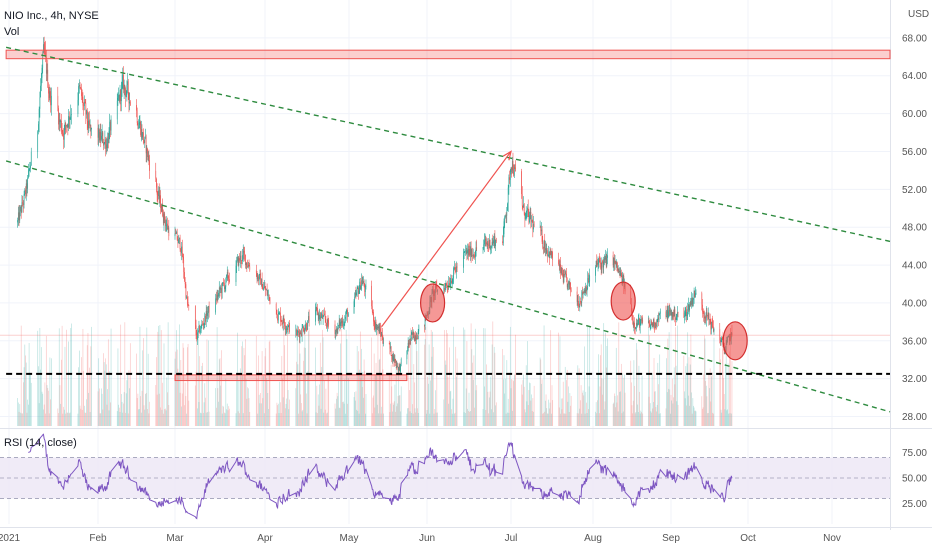  Describe the element at coordinates (175, 538) in the screenshot. I see `time-tick-label: Mar` at that location.